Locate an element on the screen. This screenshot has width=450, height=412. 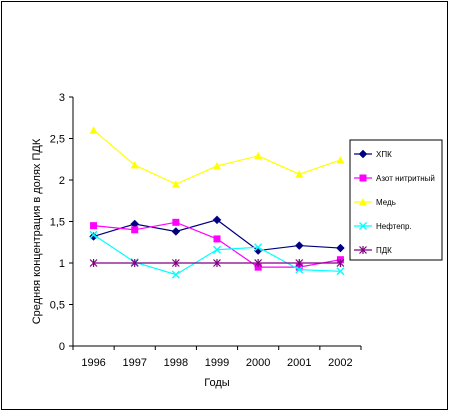
legend-label: ПДК is located at coordinates (384, 250).